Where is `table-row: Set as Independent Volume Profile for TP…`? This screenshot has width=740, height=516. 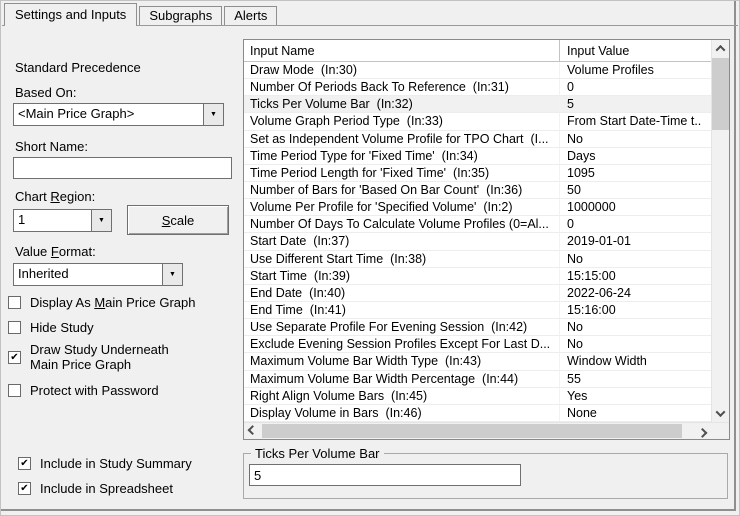
table-row: Set as Independent Volume Profile for TP… is located at coordinates (477, 139).